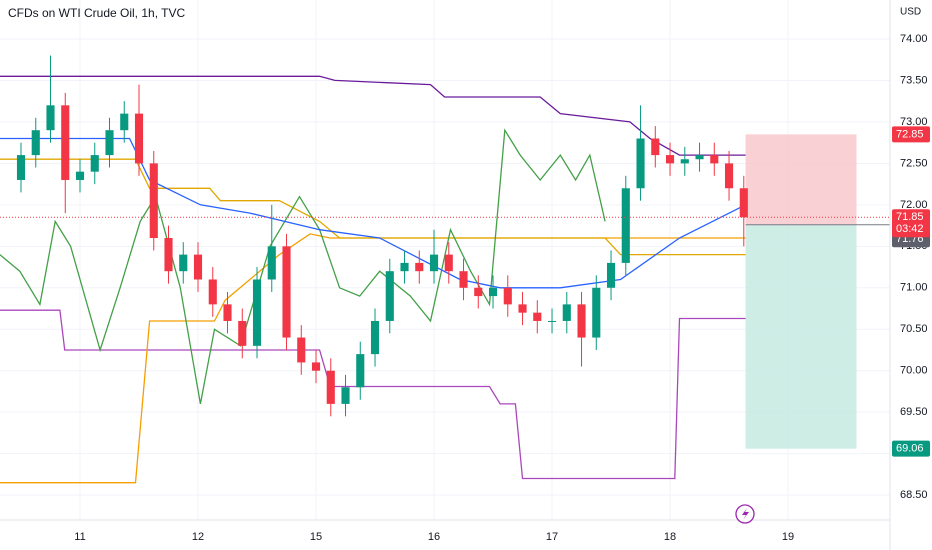 The width and height of the screenshot is (932, 550). What do you see at coordinates (801, 336) in the screenshot?
I see `target-zone` at bounding box center [801, 336].